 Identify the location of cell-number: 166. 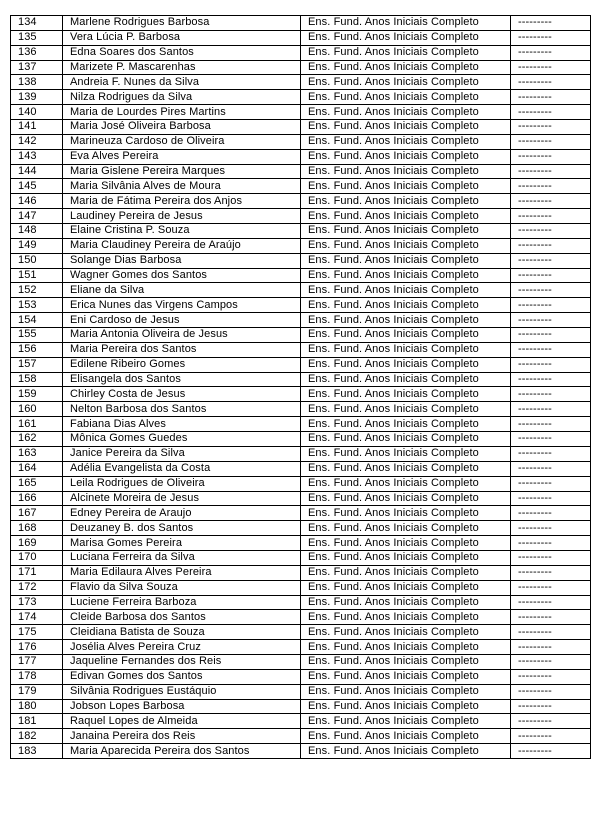
(36, 498).